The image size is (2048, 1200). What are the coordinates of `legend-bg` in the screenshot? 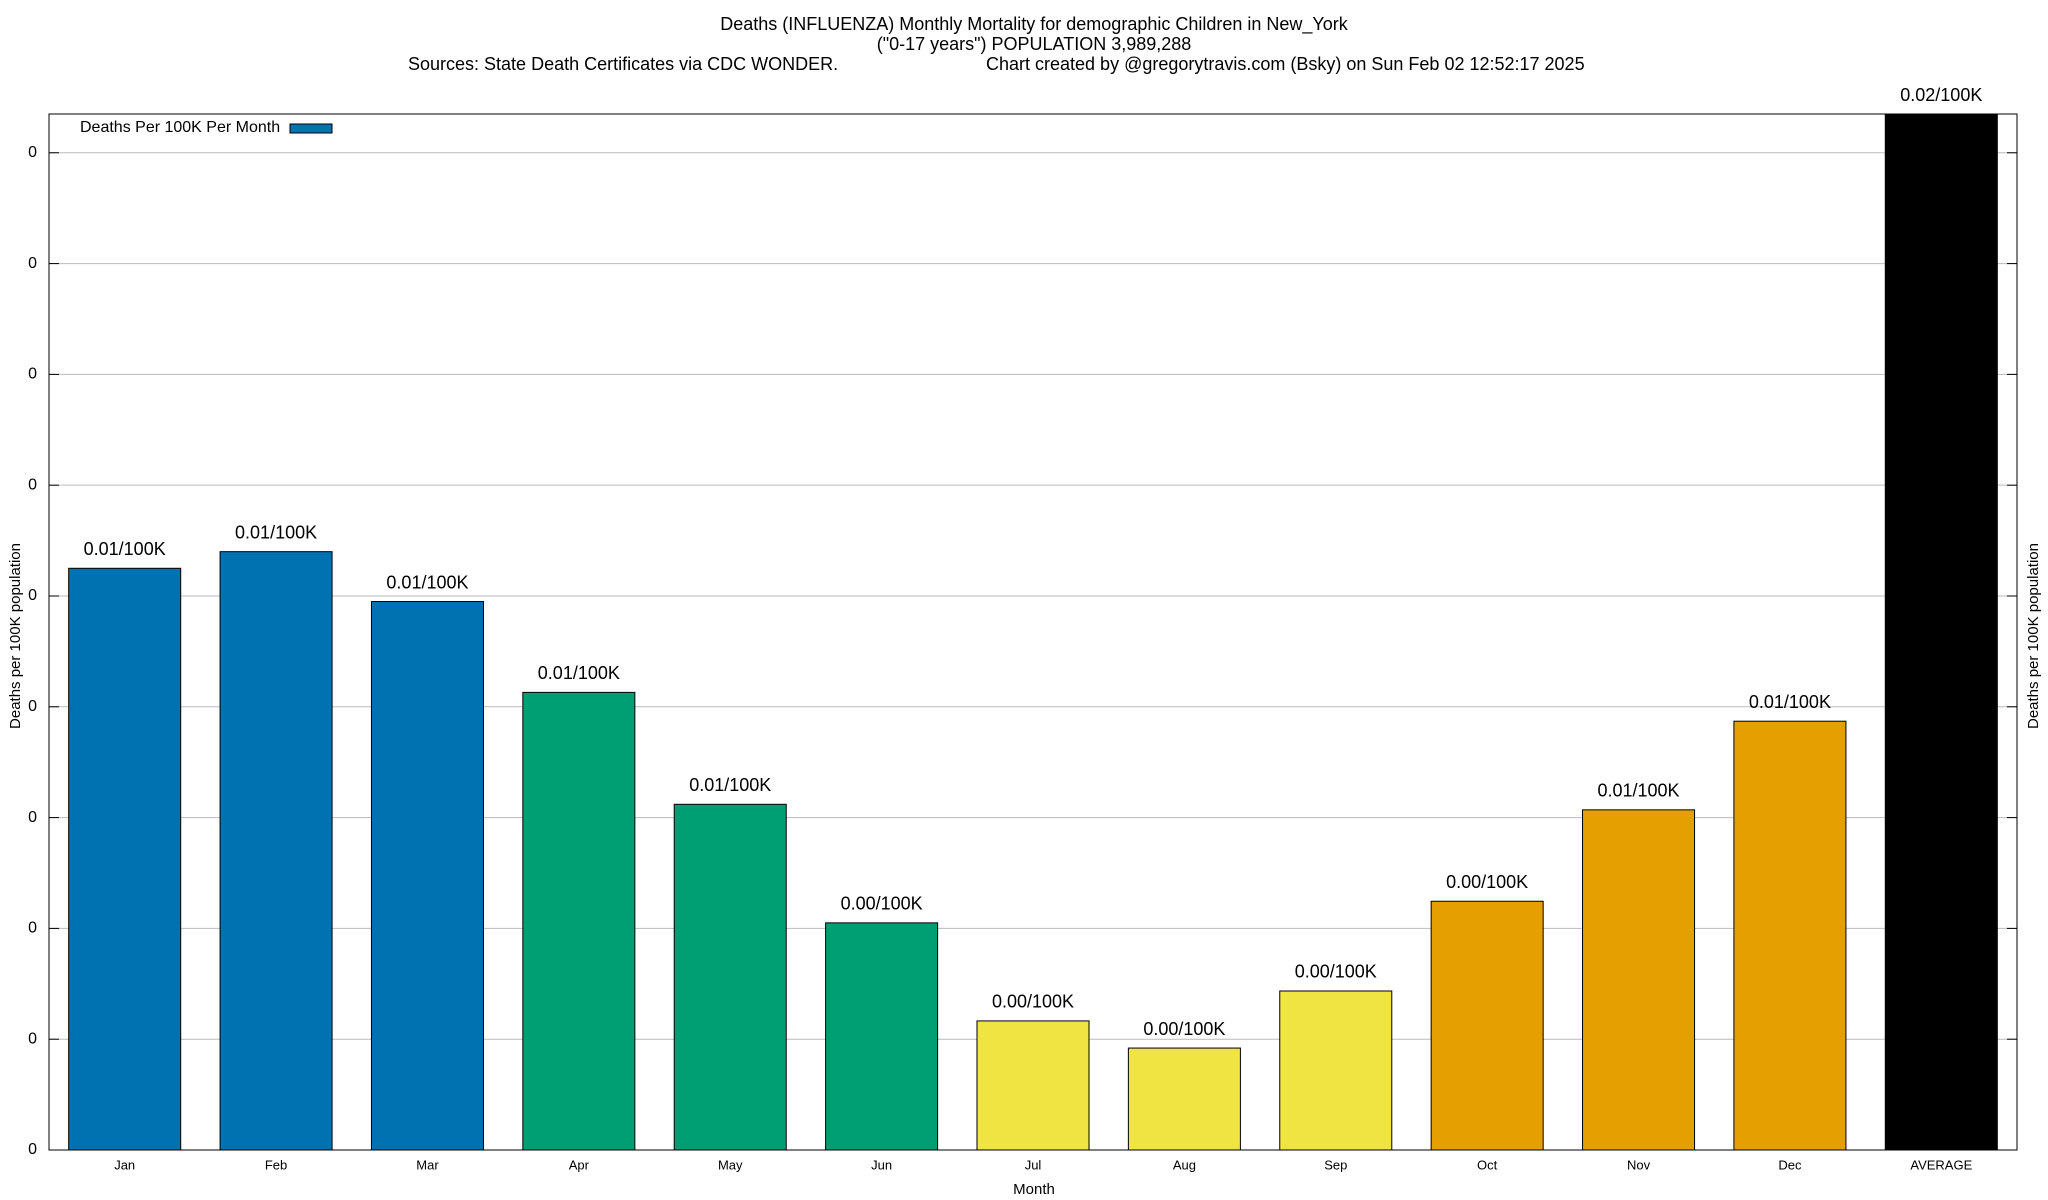 It's located at (229, 128).